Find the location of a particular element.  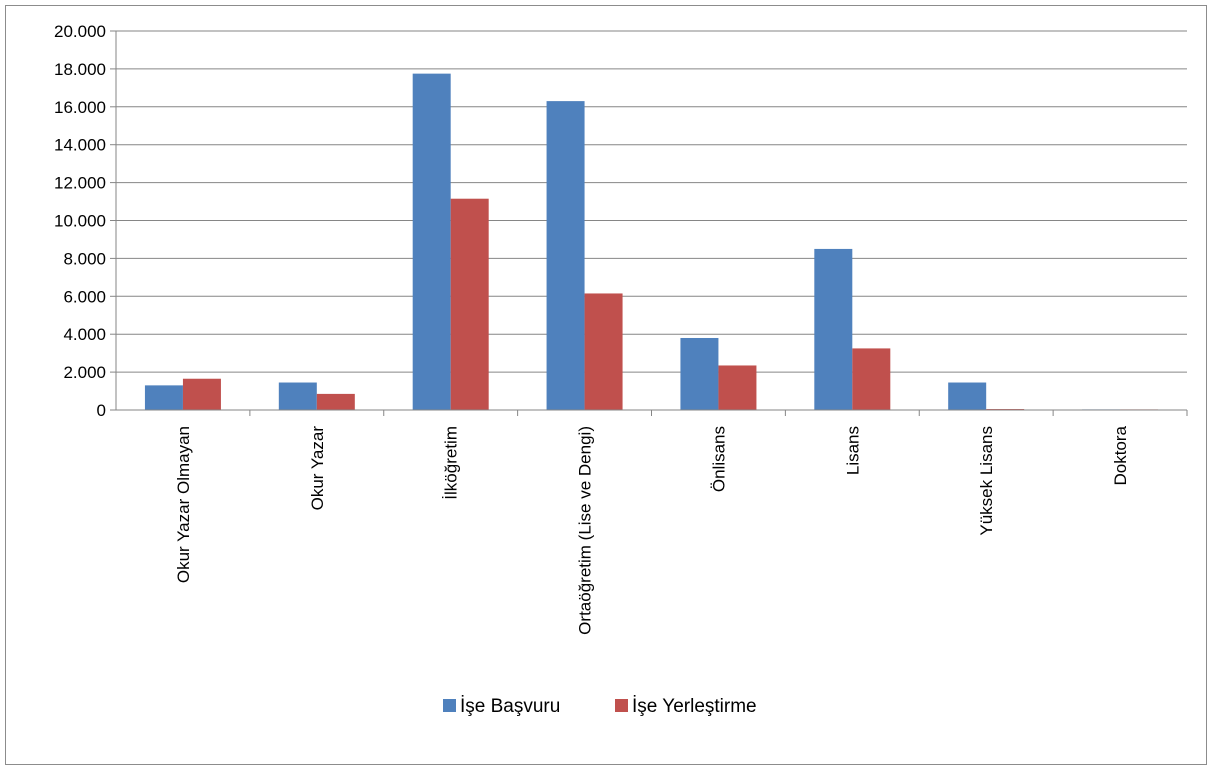

y-tick-label: 14.000 is located at coordinates (80, 145).